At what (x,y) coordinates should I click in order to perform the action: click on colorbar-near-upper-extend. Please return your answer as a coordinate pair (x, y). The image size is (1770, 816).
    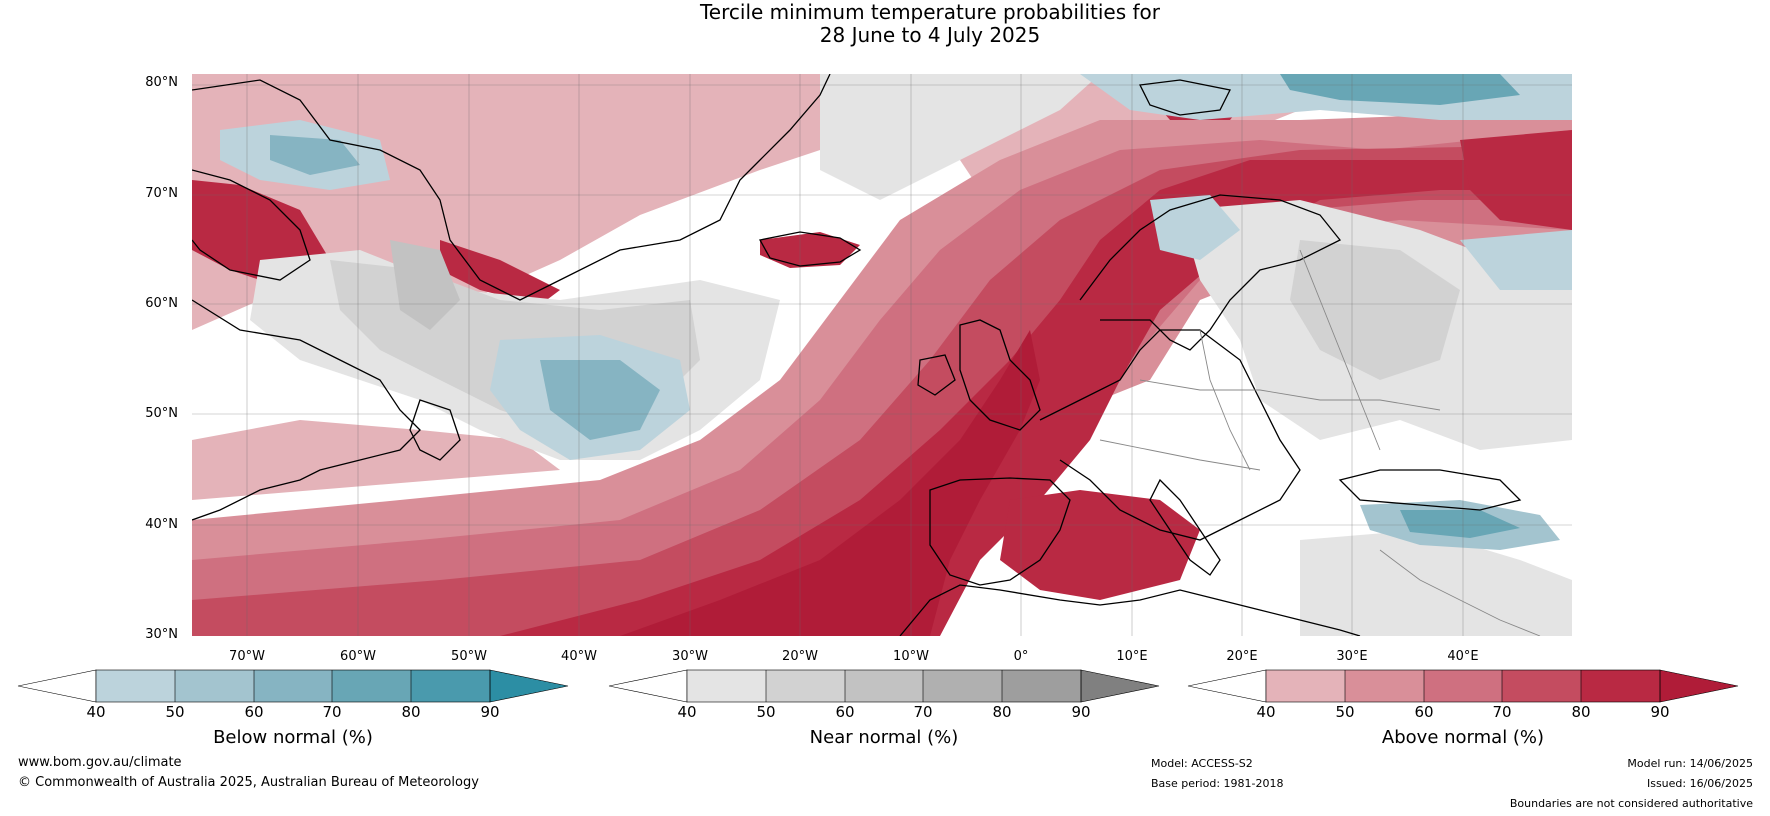
    Looking at the image, I should click on (1120, 686).